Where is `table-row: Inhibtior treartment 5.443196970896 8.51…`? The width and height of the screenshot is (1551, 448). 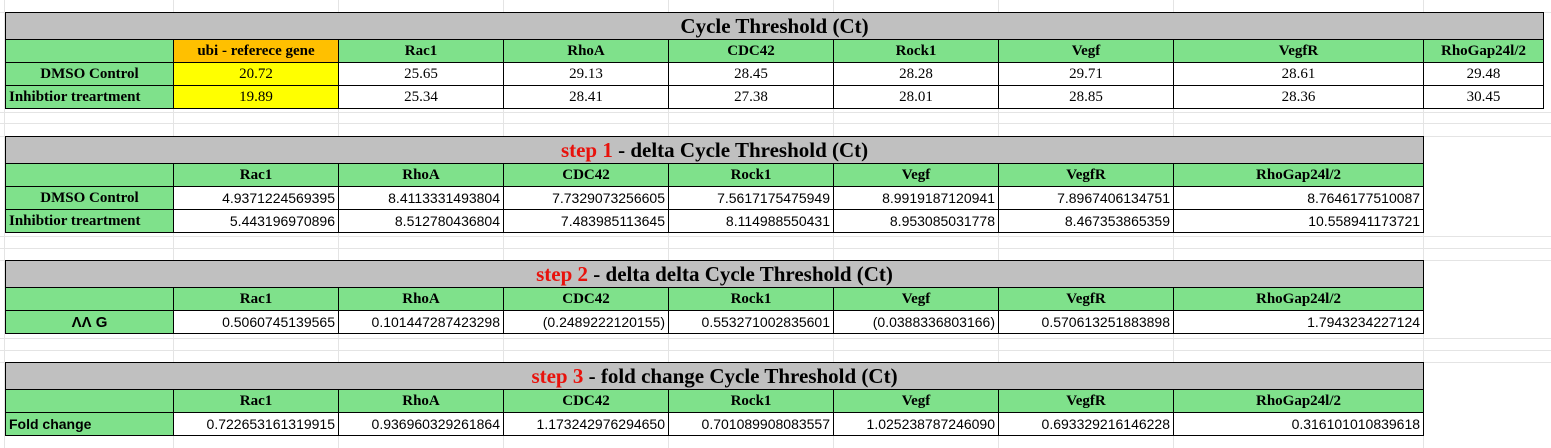 table-row: Inhibtior treartment 5.443196970896 8.51… is located at coordinates (715, 221).